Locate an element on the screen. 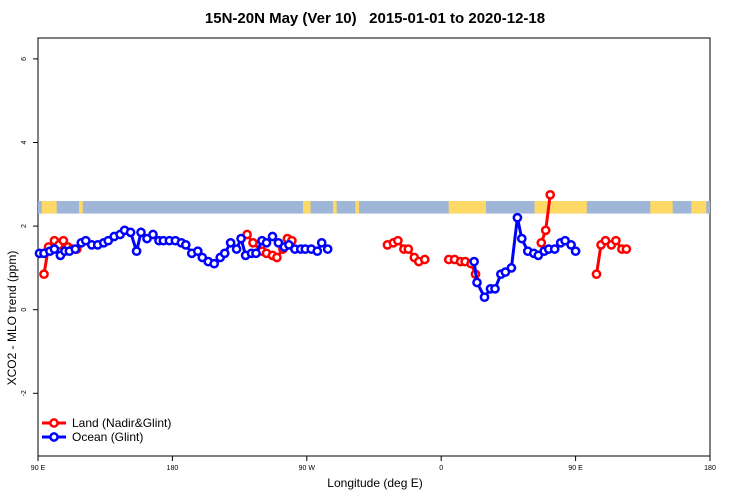  legend-marker-ocean is located at coordinates (54, 437).